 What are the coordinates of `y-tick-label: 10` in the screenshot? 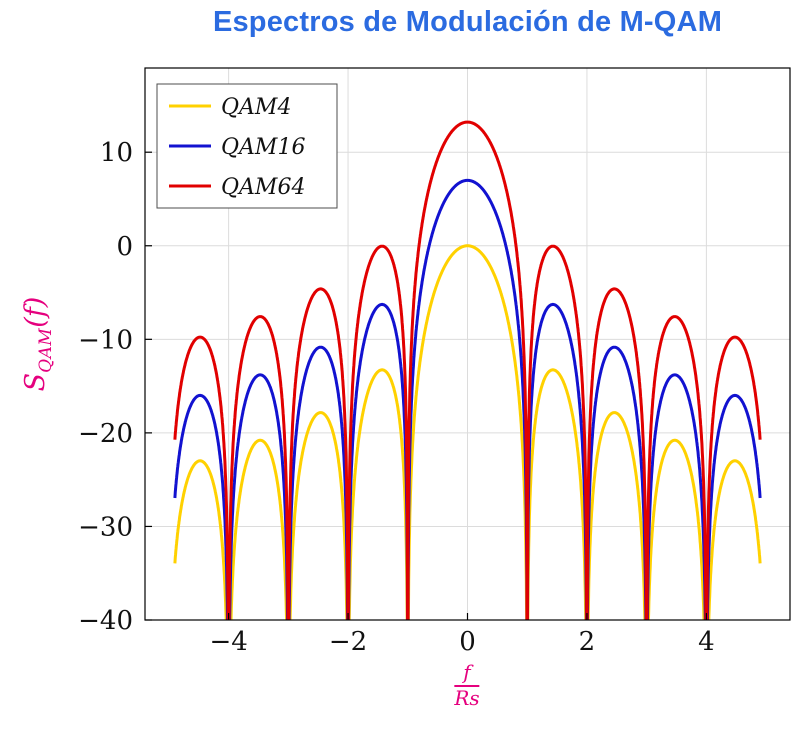 It's located at (116, 153).